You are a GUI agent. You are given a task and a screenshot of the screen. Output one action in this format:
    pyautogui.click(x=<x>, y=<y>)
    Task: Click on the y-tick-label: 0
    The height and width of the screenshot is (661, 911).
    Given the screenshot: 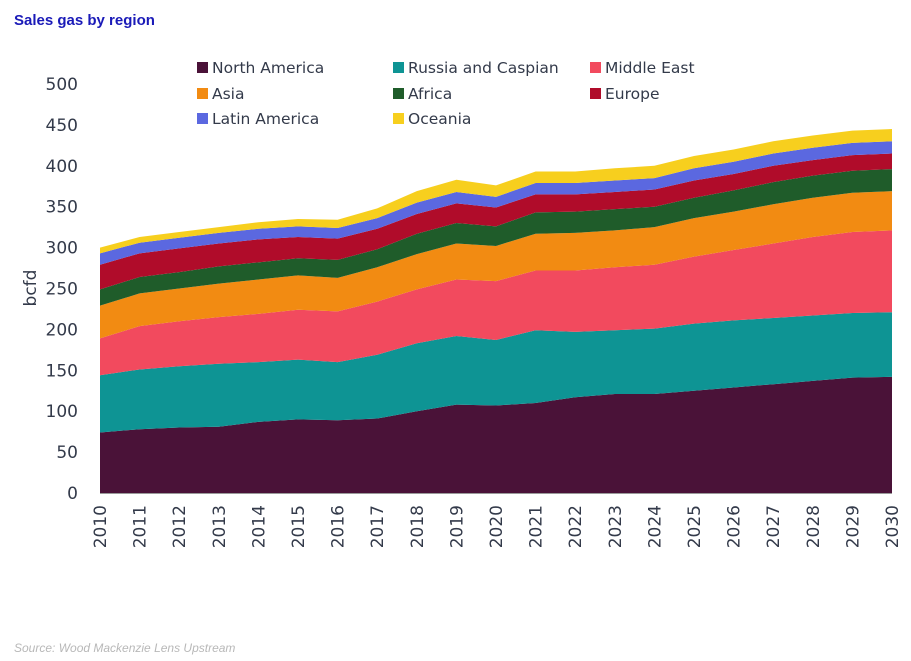 What is the action you would take?
    pyautogui.click(x=72, y=494)
    